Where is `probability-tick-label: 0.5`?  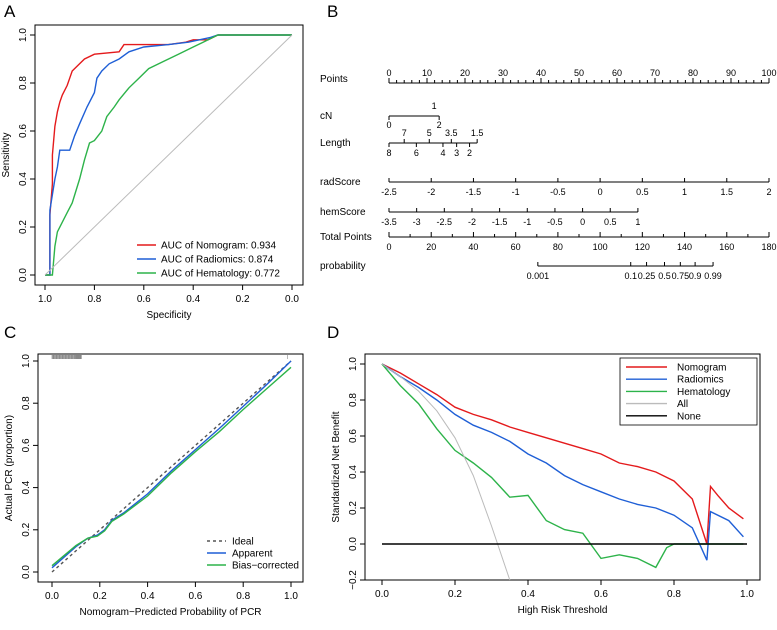 probability-tick-label: 0.5 is located at coordinates (664, 276).